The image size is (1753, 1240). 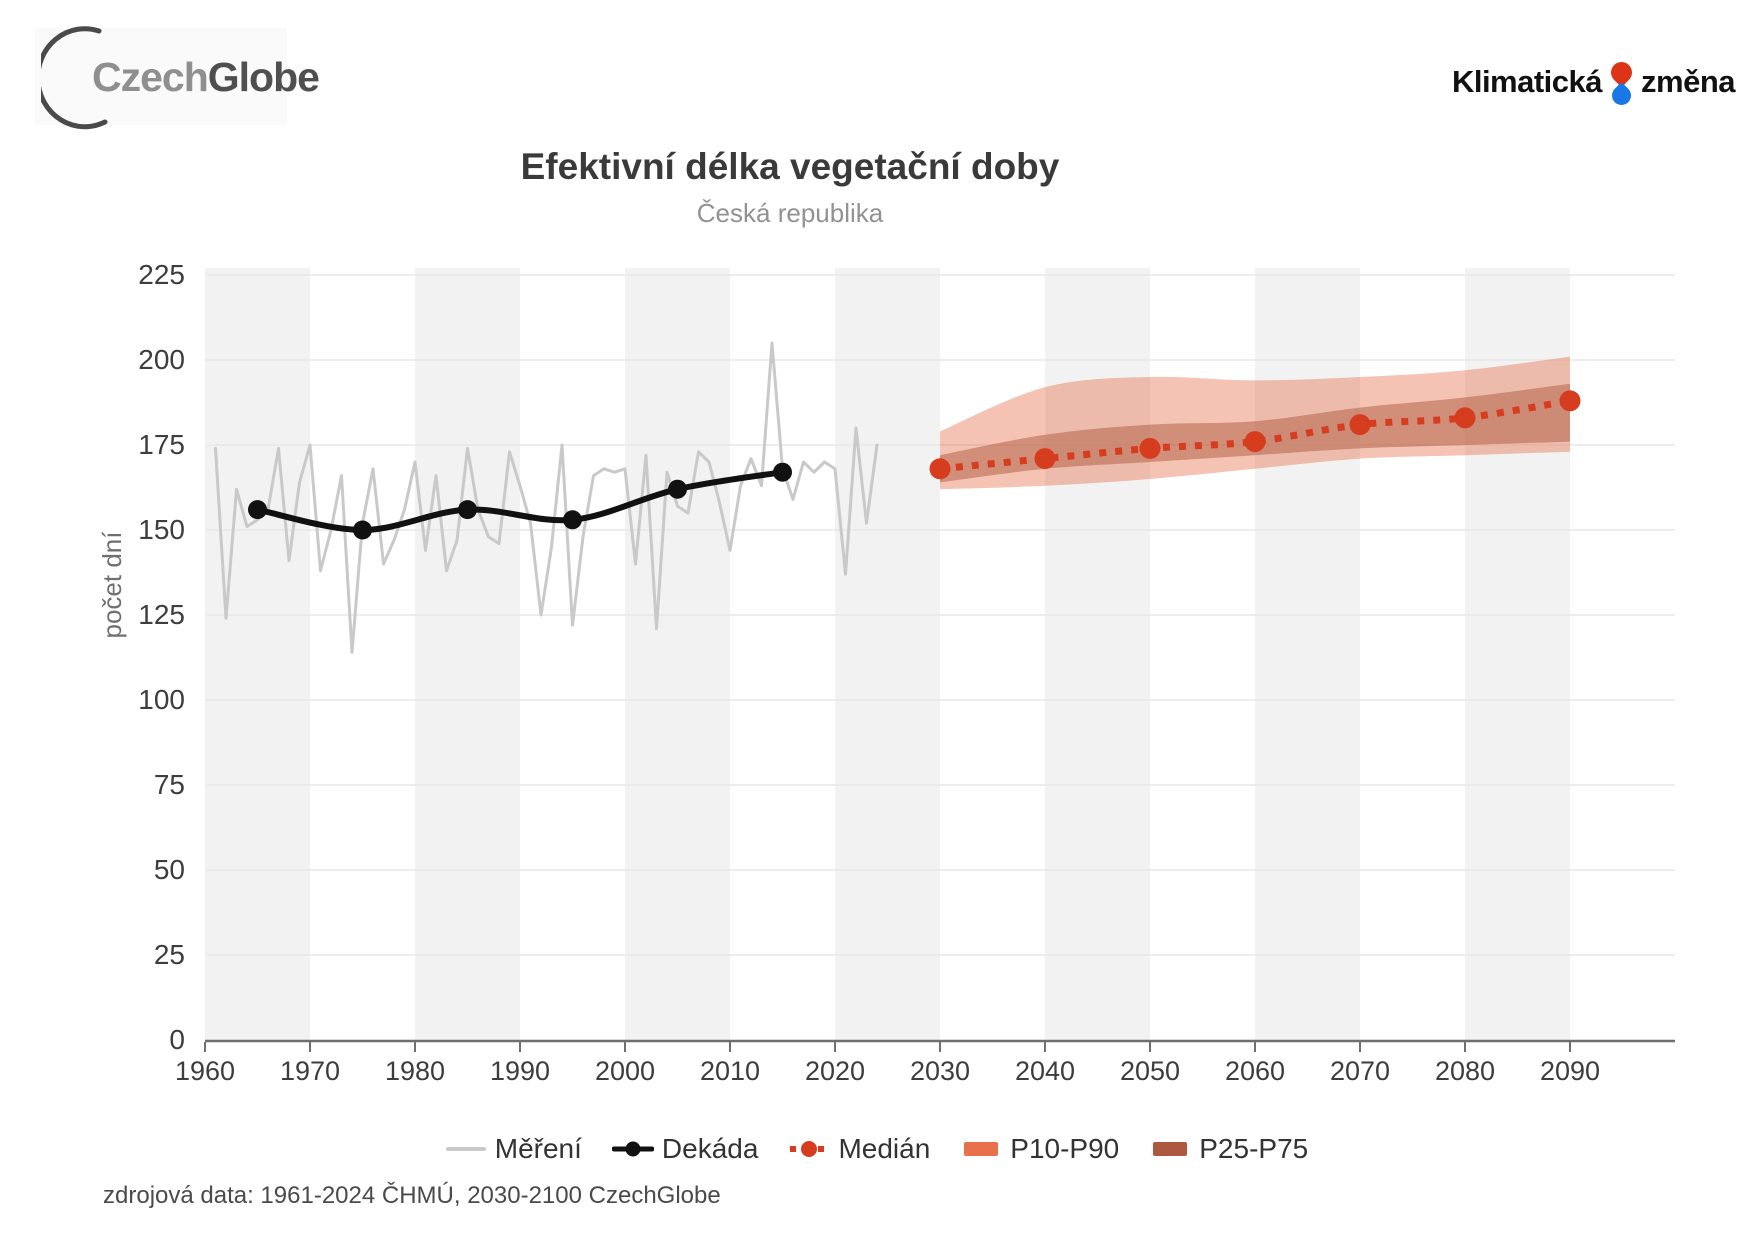 What do you see at coordinates (1527, 81) in the screenshot?
I see `klimaticka-word: Klimatická` at bounding box center [1527, 81].